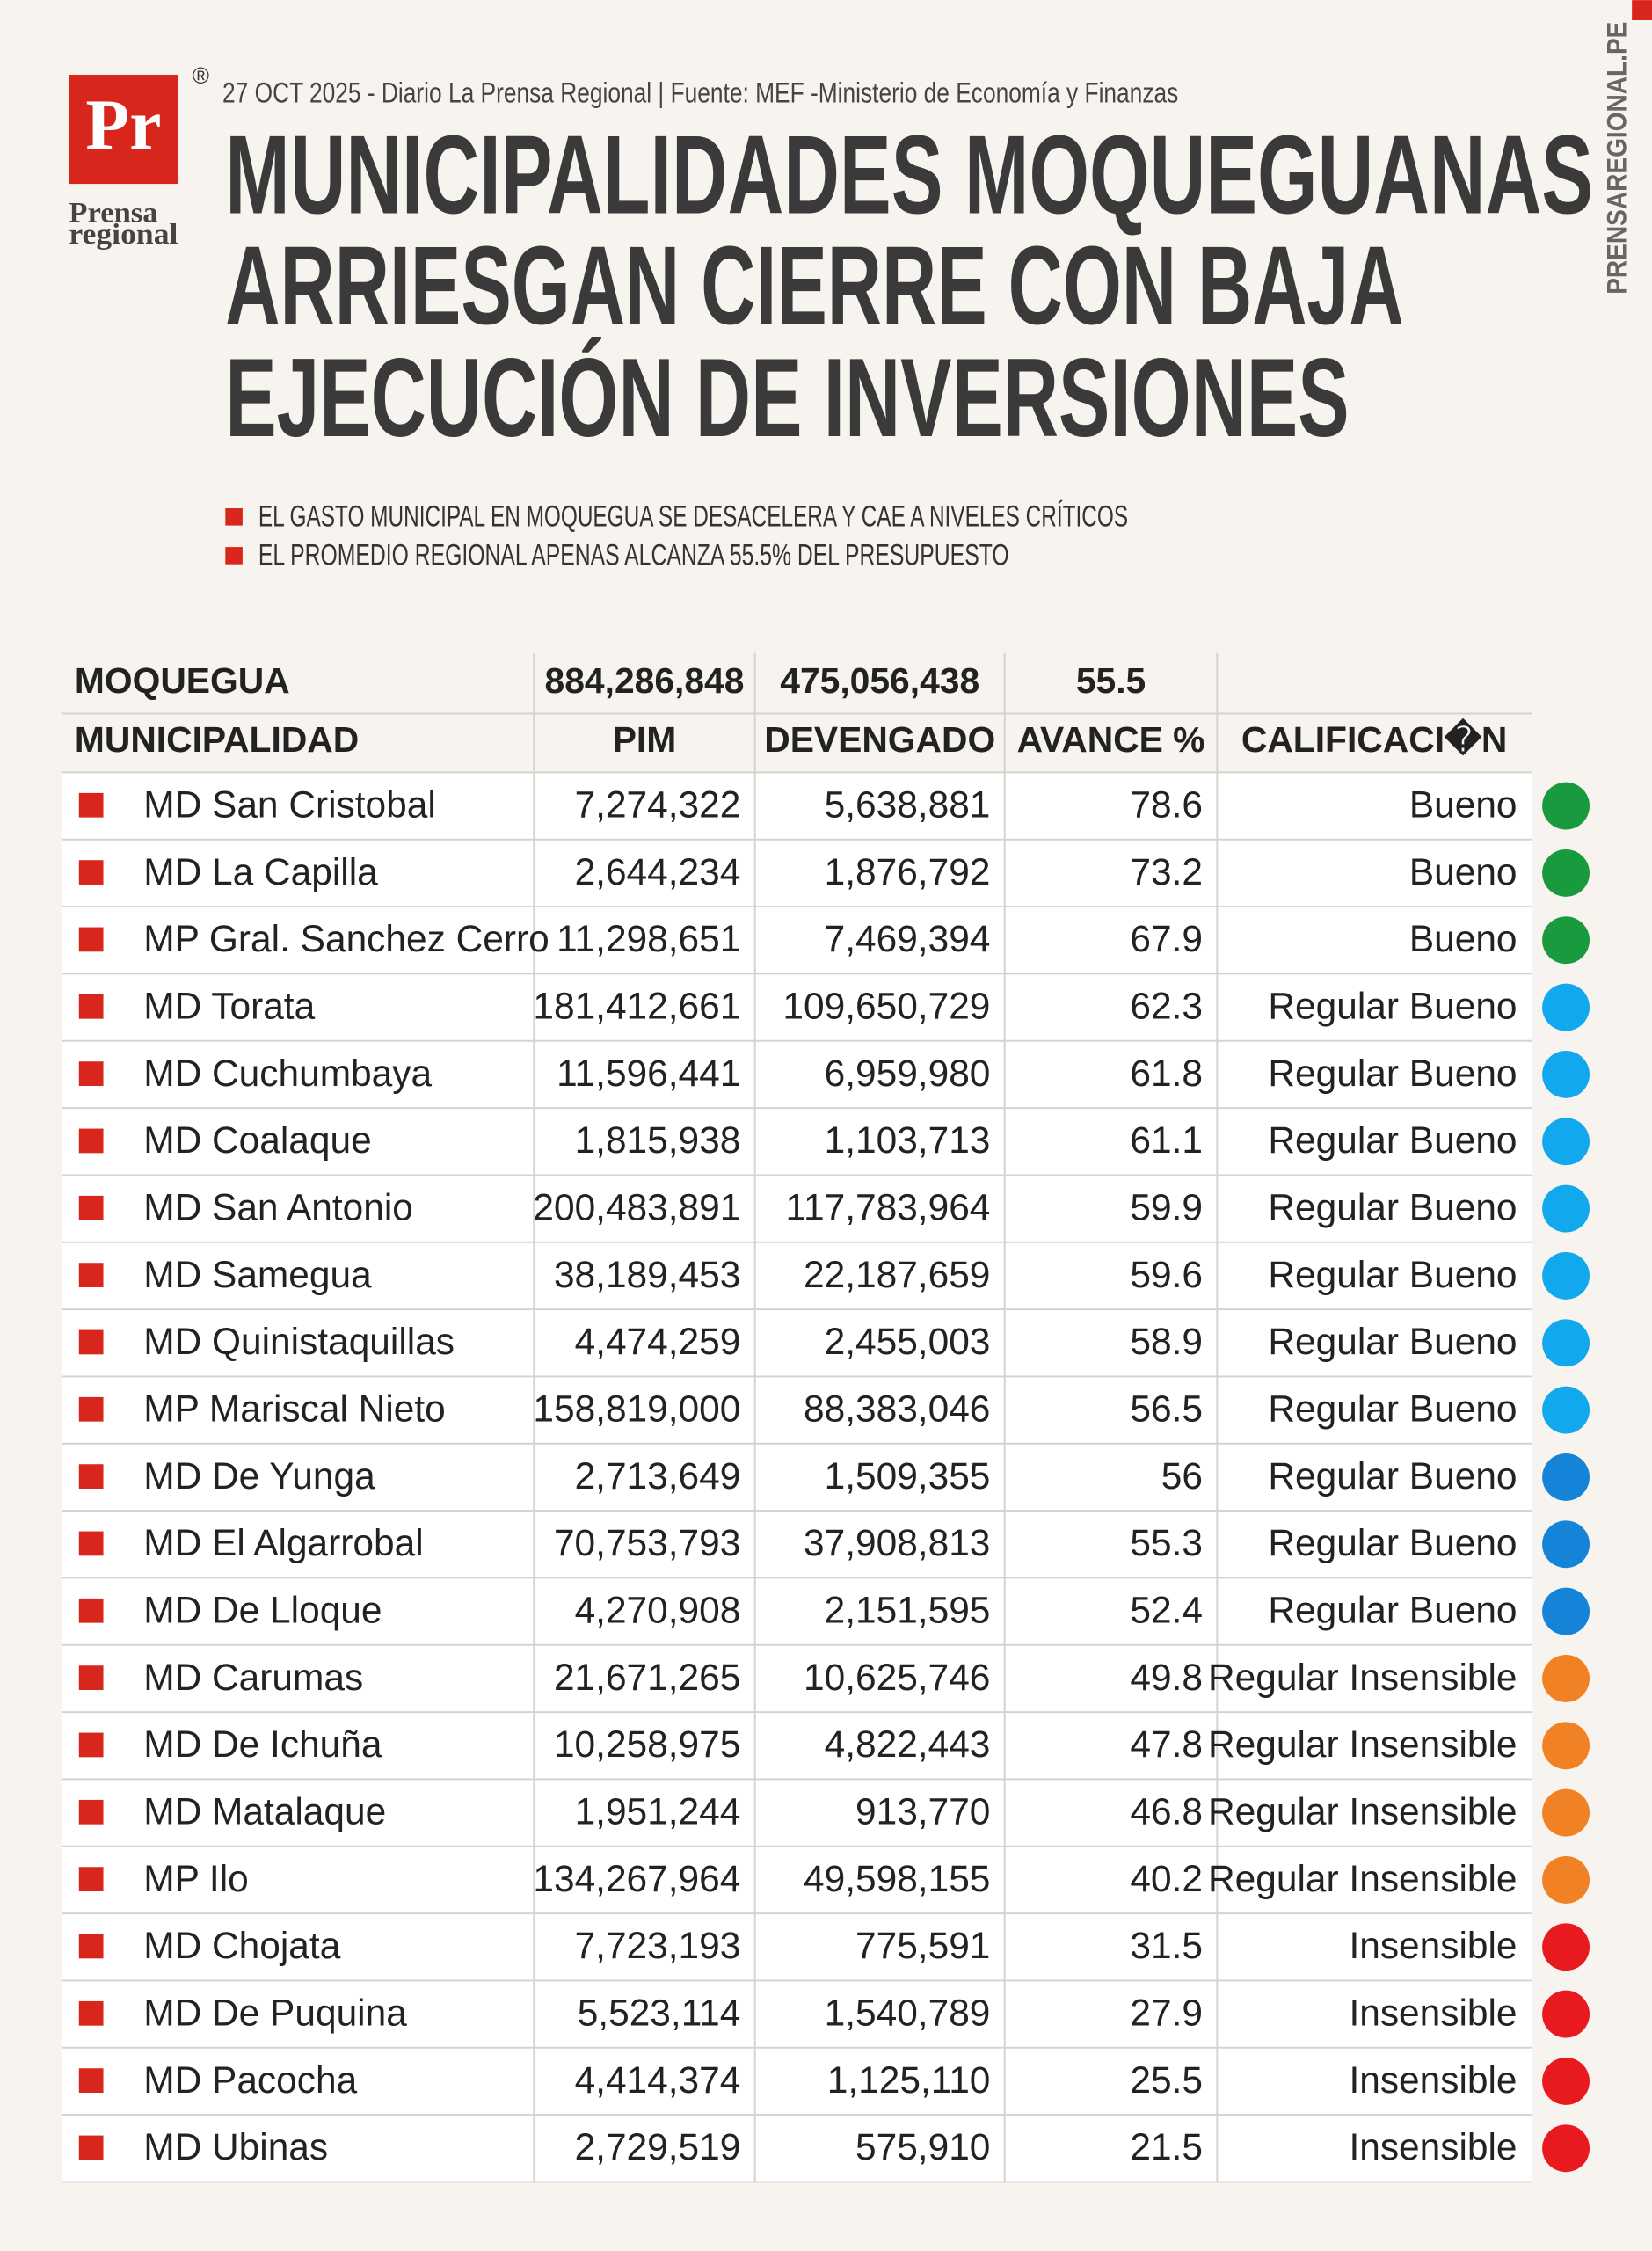 The width and height of the screenshot is (1652, 2251). Describe the element at coordinates (1166, 938) in the screenshot. I see `cell: 67.9` at that location.